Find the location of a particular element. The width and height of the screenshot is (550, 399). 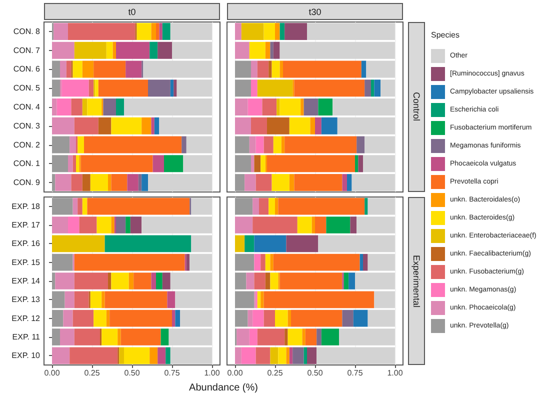

y-tick-label: EXP. 10 is located at coordinates (26, 355).